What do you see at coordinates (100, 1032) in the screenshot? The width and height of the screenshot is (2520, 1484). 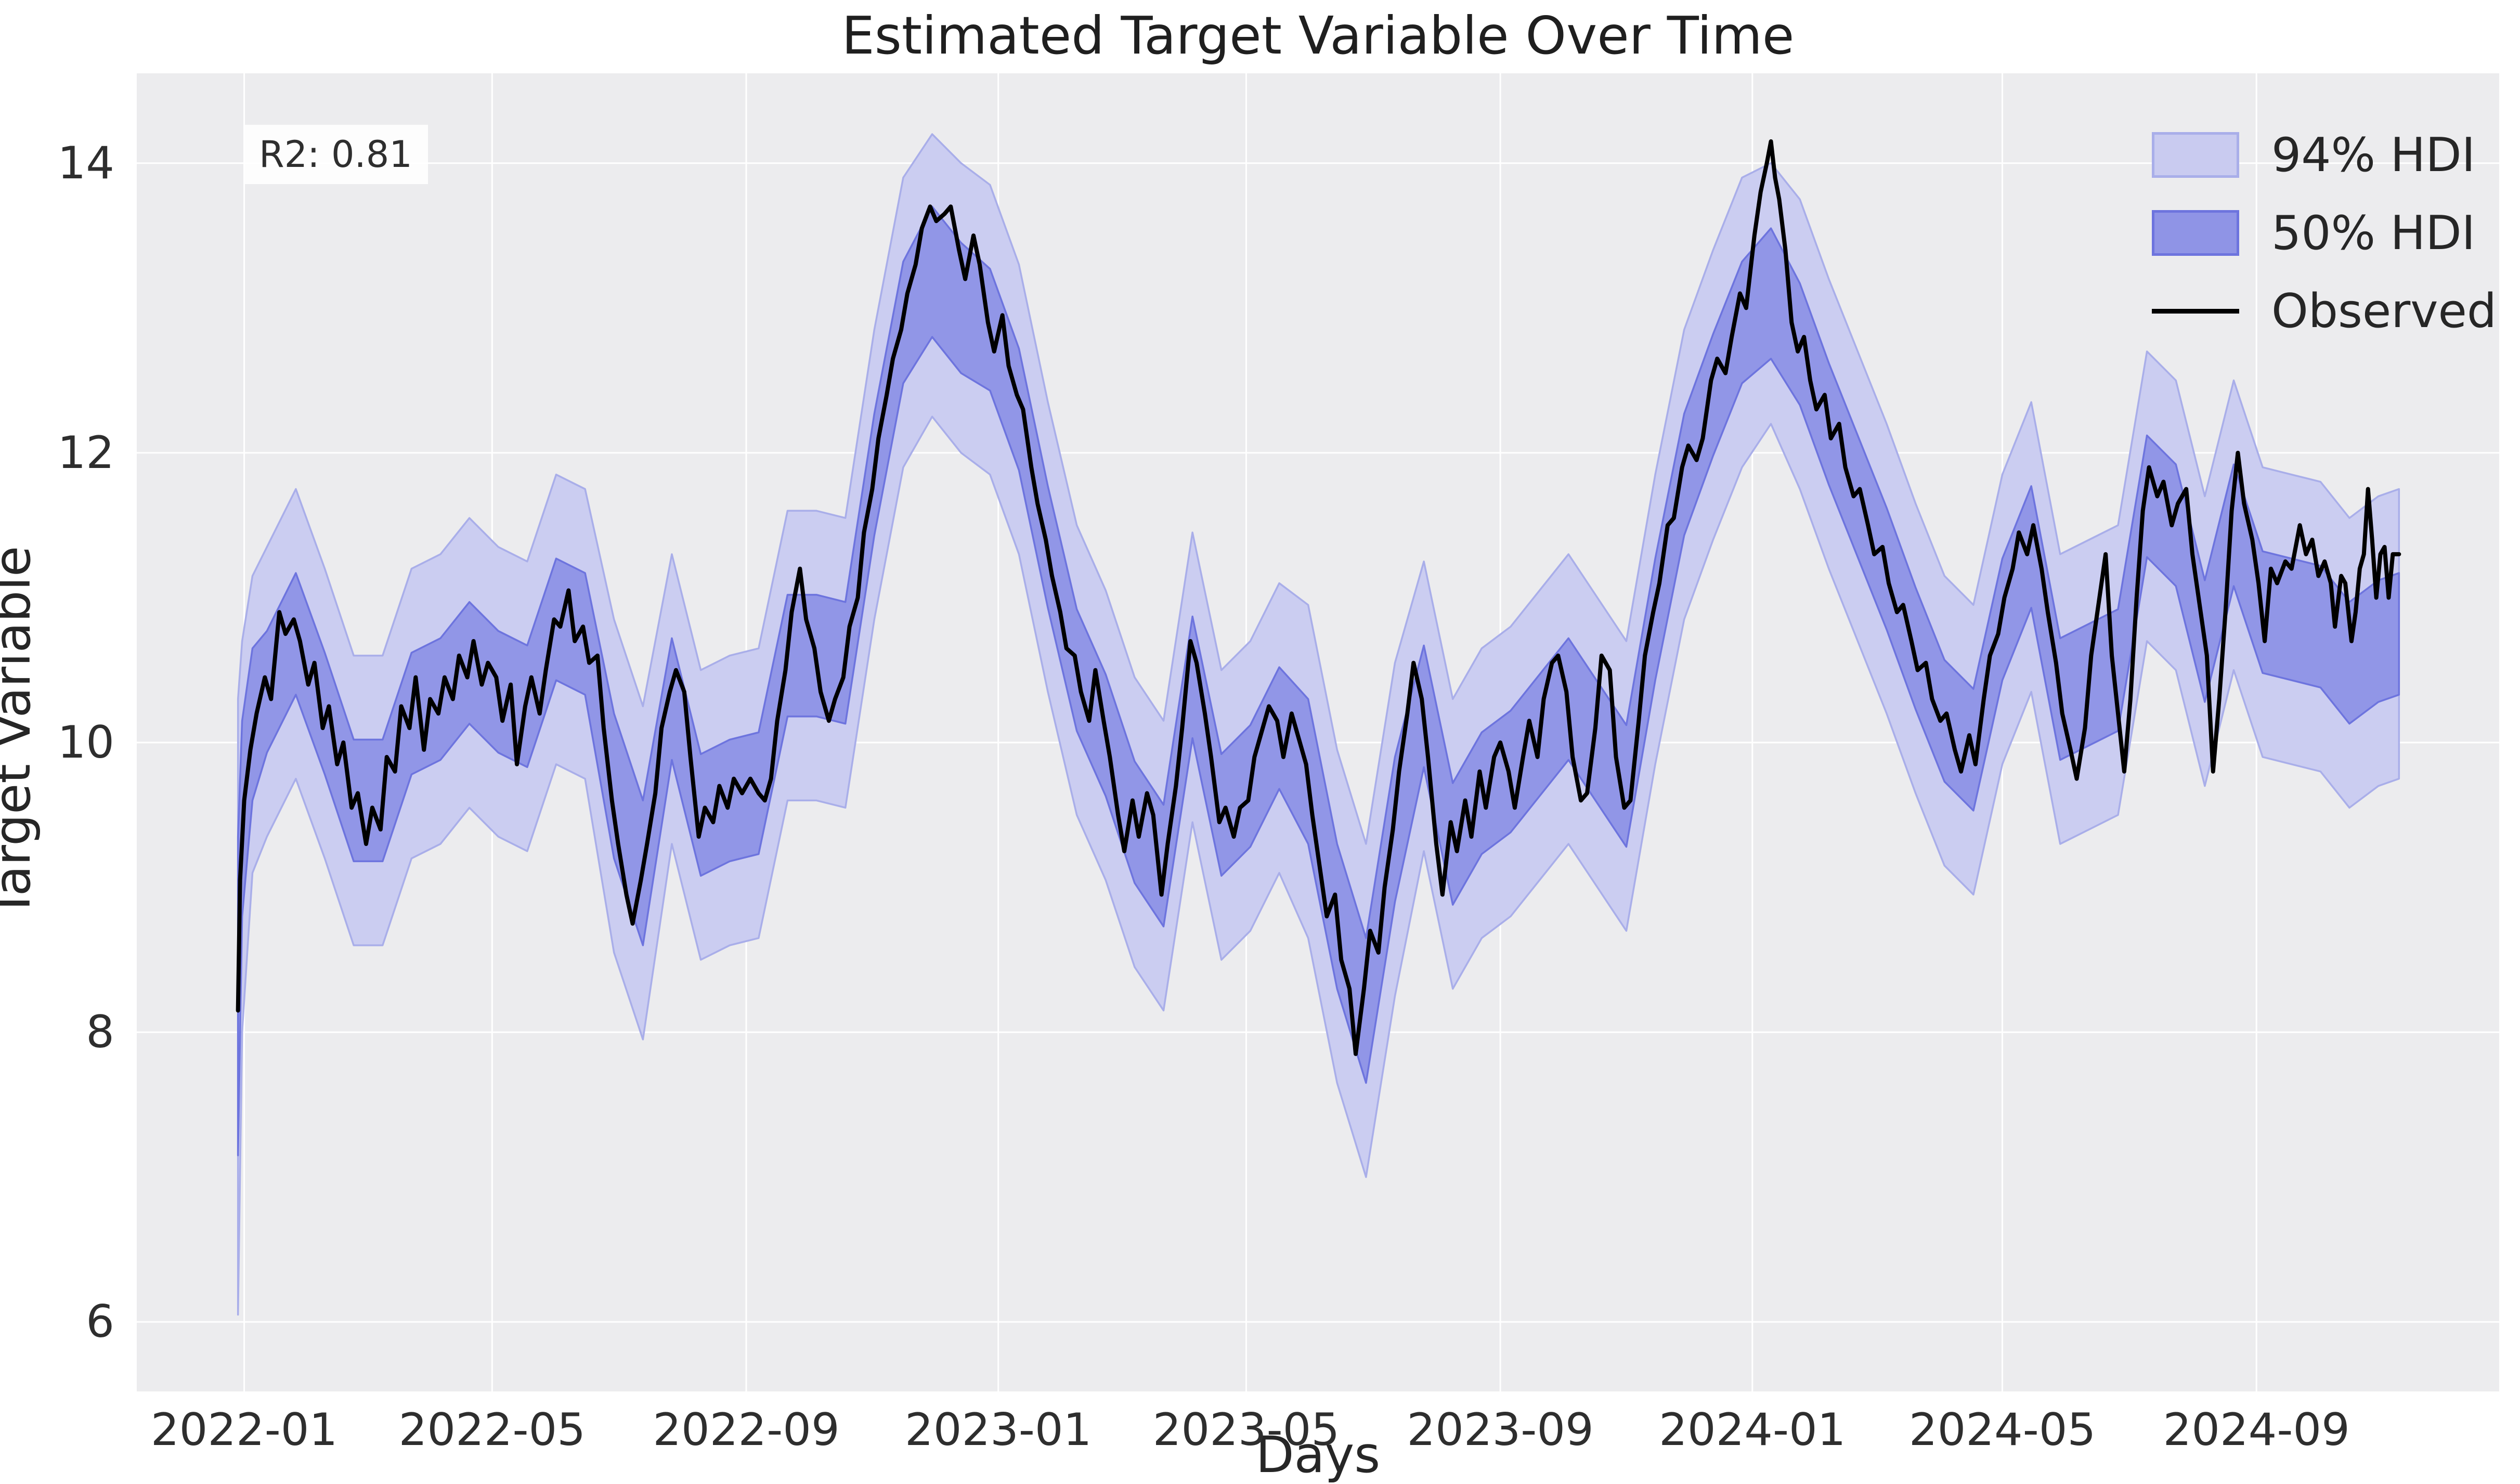 I see `y-tick-label: 8` at bounding box center [100, 1032].